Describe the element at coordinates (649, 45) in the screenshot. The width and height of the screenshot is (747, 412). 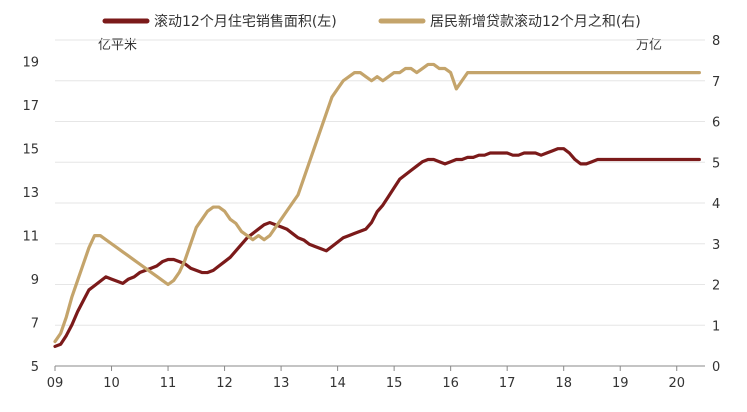
I see `right-axis-unit-label: 万亿` at that location.